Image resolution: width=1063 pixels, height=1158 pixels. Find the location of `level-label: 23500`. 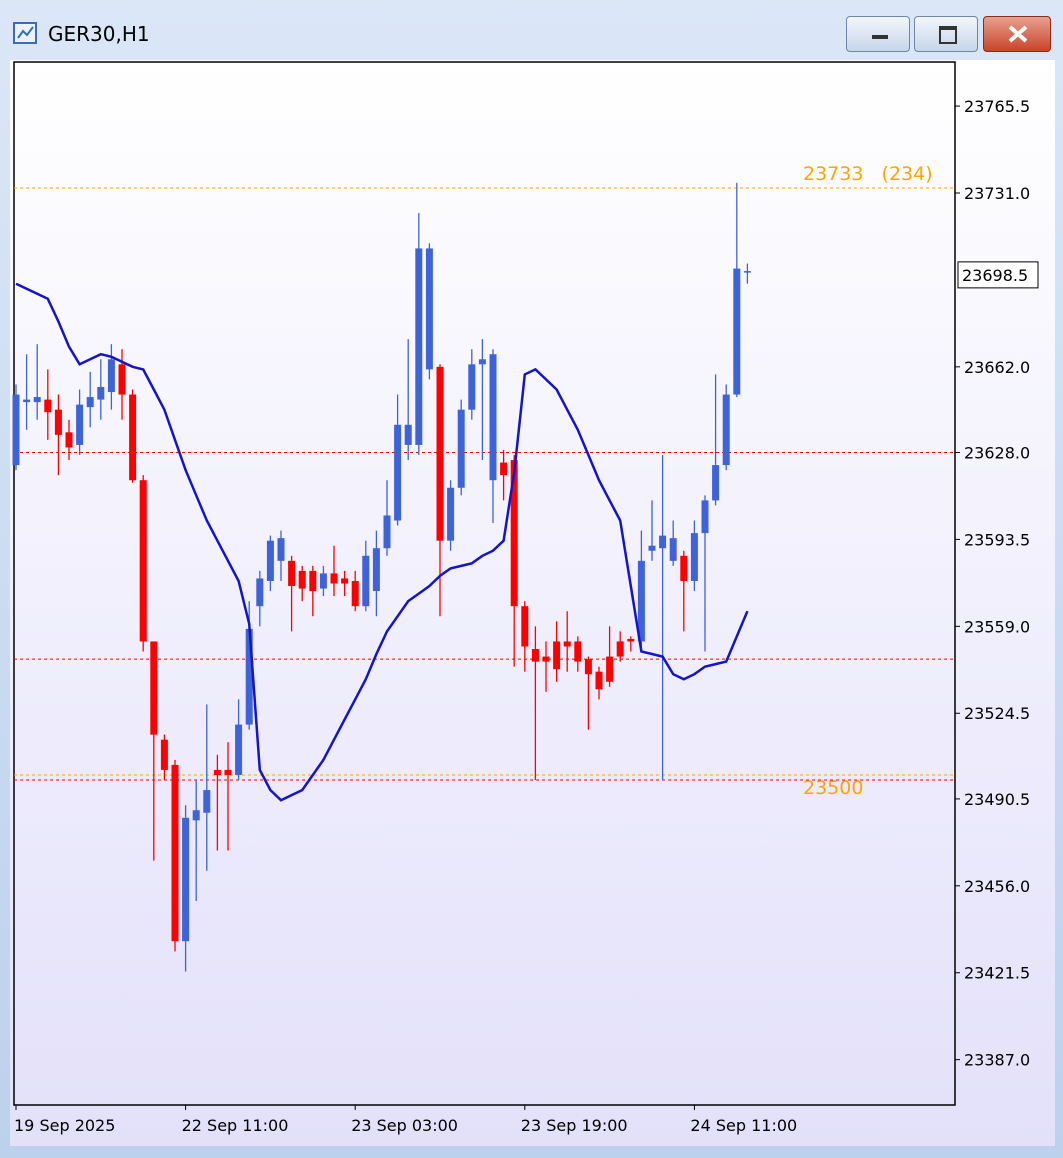

level-label: 23500 is located at coordinates (833, 788).